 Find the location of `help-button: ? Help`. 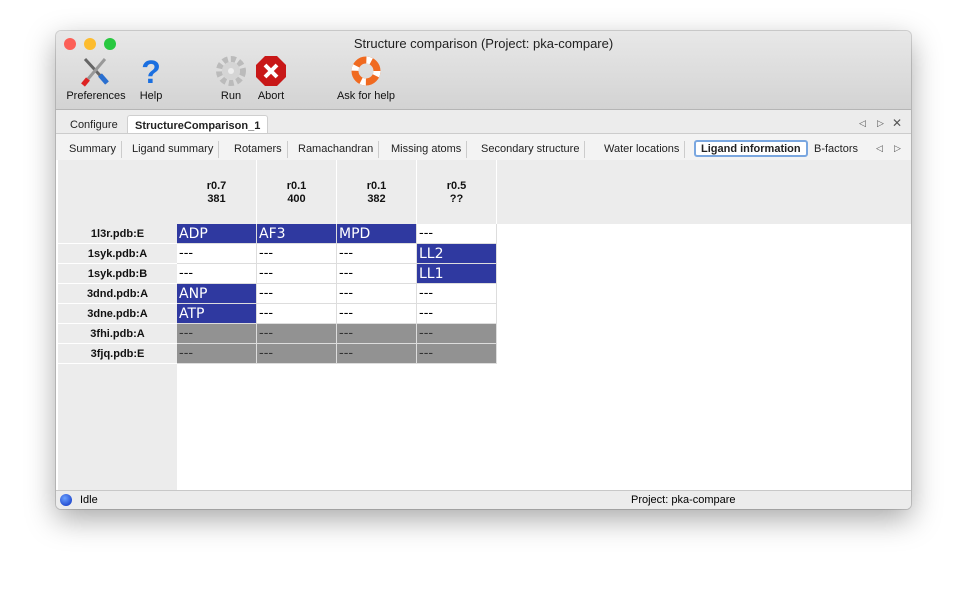

help-button: ? Help is located at coordinates (151, 78).